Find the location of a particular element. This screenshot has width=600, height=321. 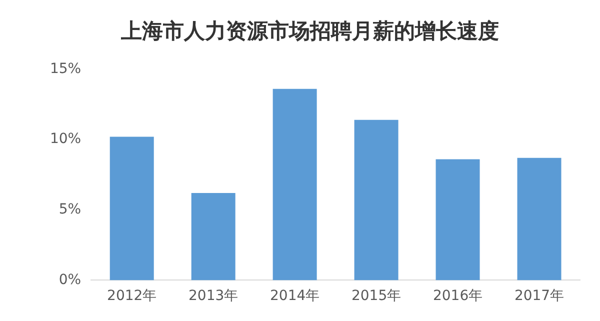

y-tick-label: 0% is located at coordinates (70, 280).